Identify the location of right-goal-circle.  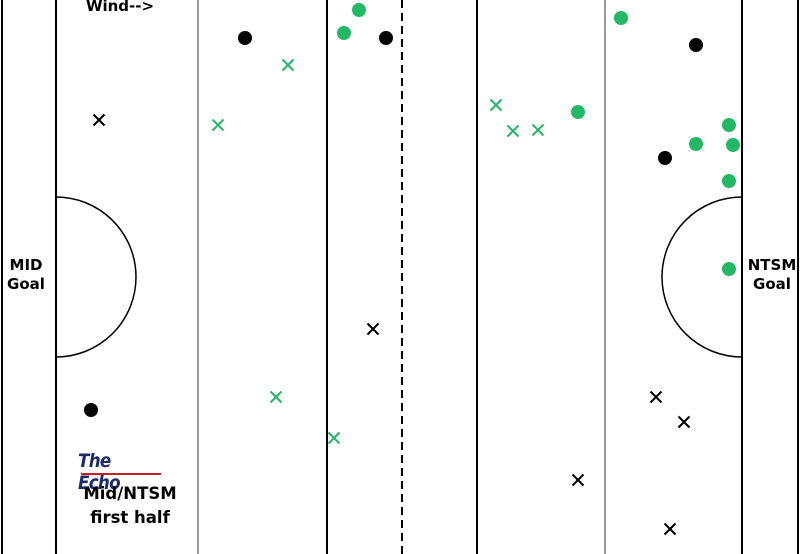
(702, 277).